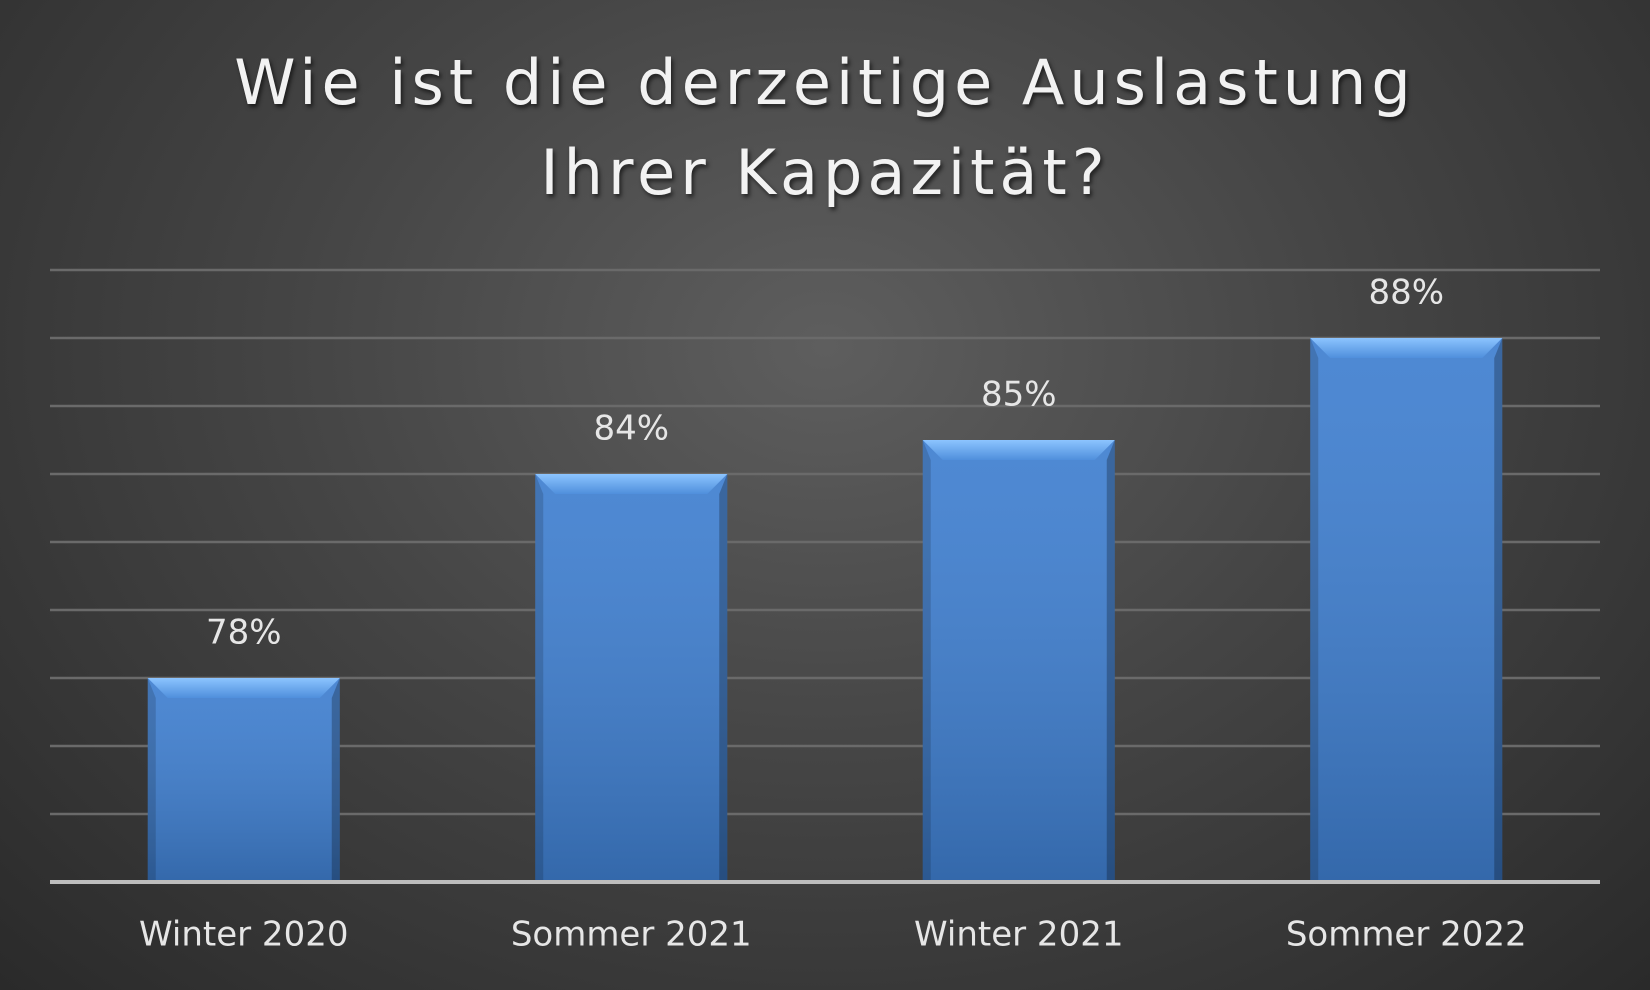 This screenshot has width=1650, height=990. I want to click on data-label: 85%, so click(1019, 395).